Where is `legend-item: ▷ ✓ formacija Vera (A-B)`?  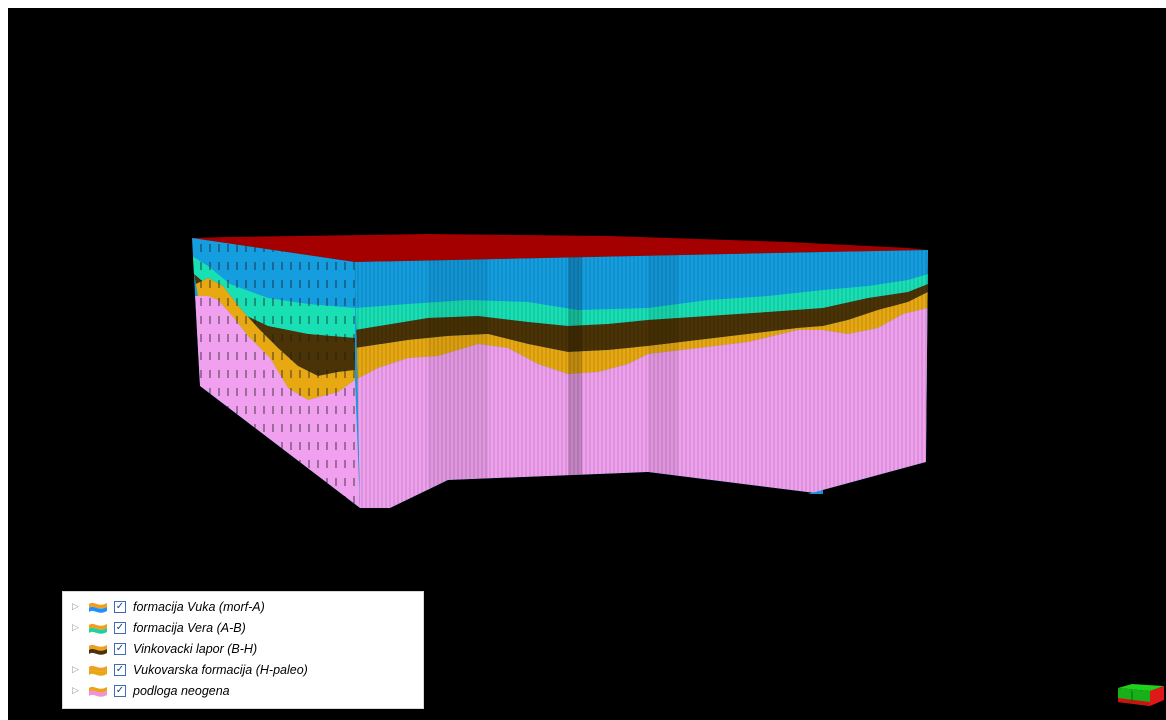 legend-item: ▷ ✓ formacija Vera (A-B) is located at coordinates (243, 628).